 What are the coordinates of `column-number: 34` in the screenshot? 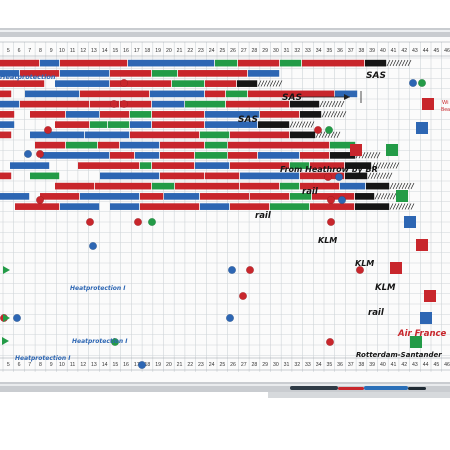 It's located at (319, 365).